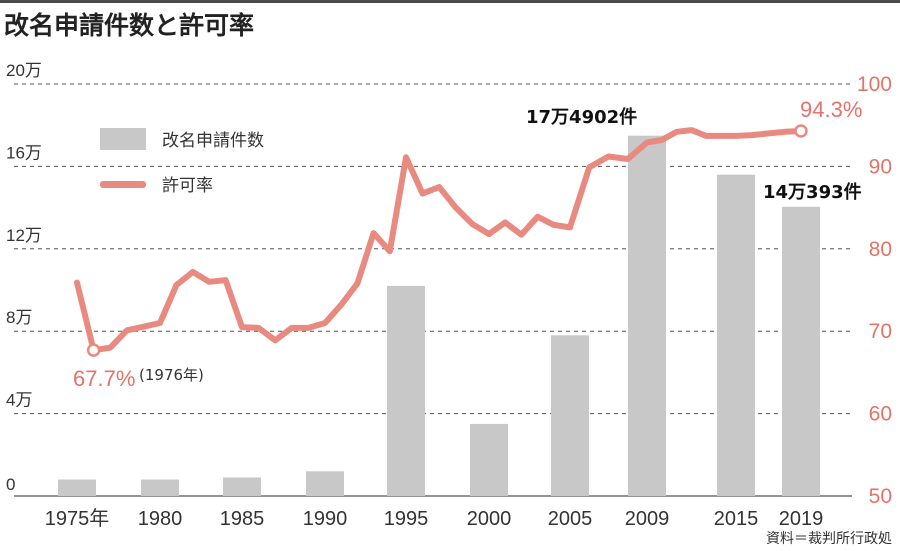 This screenshot has height=551, width=900. What do you see at coordinates (829, 539) in the screenshot?
I see `source-note: 資料＝裁判所行政処` at bounding box center [829, 539].